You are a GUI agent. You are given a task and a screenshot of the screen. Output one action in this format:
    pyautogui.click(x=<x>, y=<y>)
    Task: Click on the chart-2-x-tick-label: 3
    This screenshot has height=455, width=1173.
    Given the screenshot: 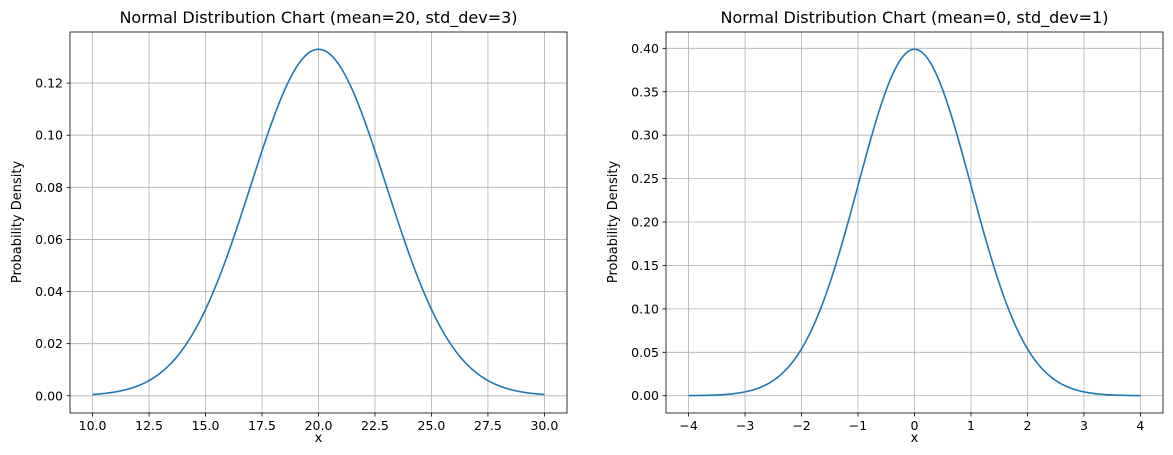 What is the action you would take?
    pyautogui.click(x=1084, y=425)
    